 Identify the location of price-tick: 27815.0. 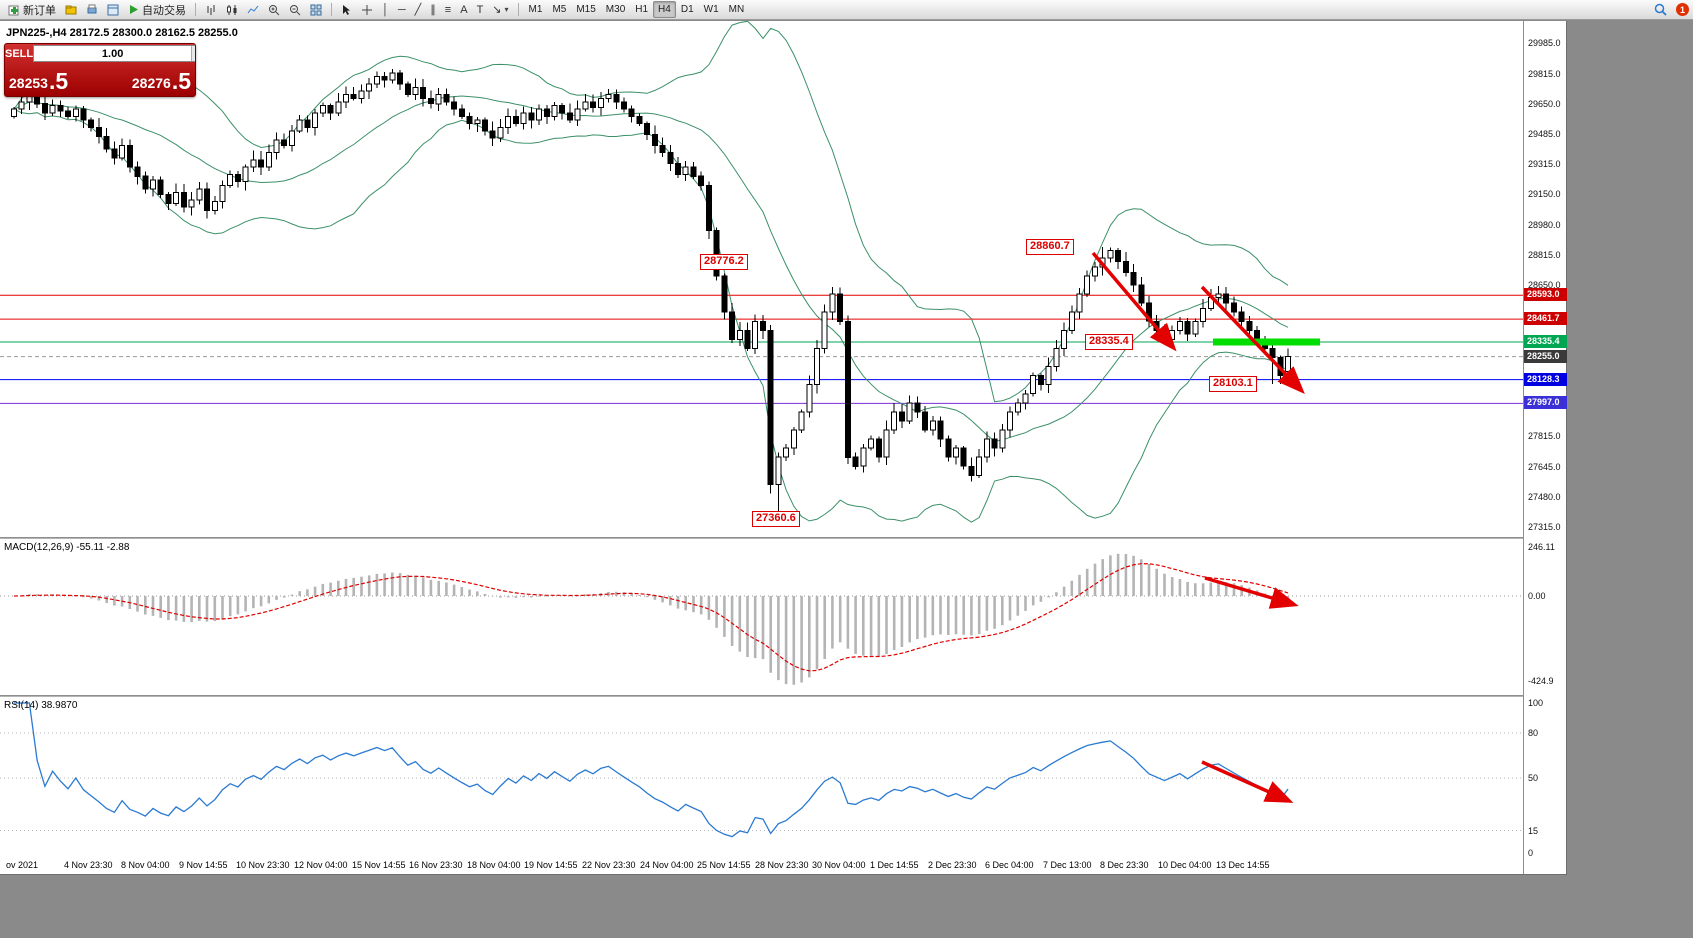
(1544, 436).